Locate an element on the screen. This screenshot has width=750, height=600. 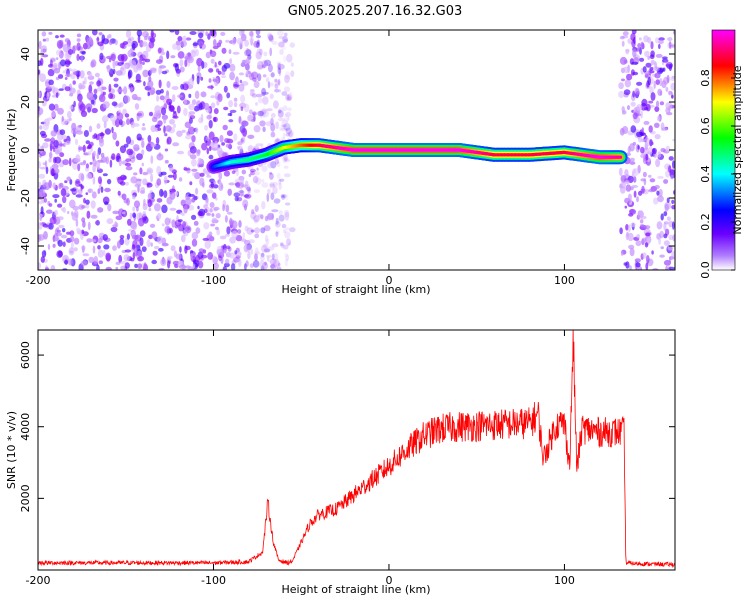
x-tick-label: 100 is located at coordinates (564, 580).